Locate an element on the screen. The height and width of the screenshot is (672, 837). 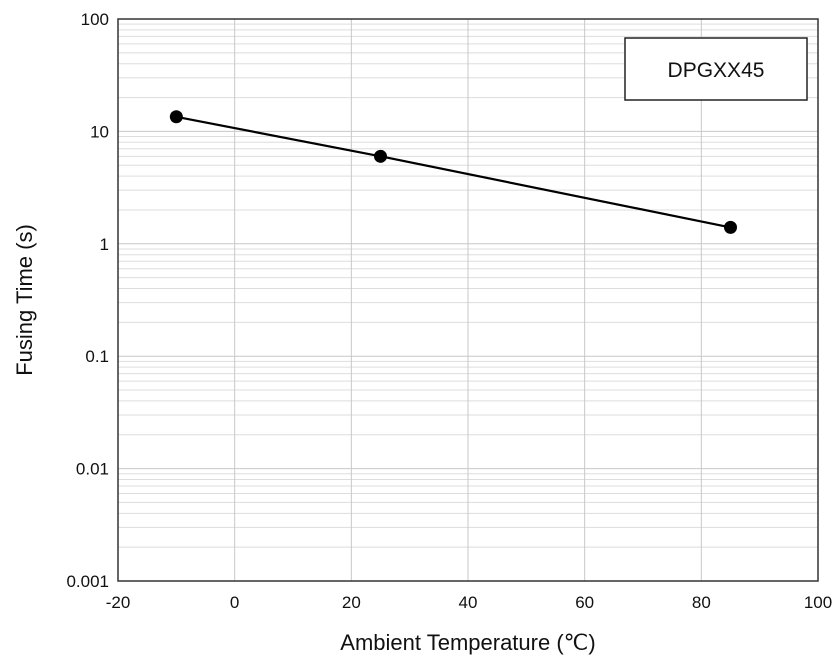
x-tick-label: 100 is located at coordinates (818, 602).